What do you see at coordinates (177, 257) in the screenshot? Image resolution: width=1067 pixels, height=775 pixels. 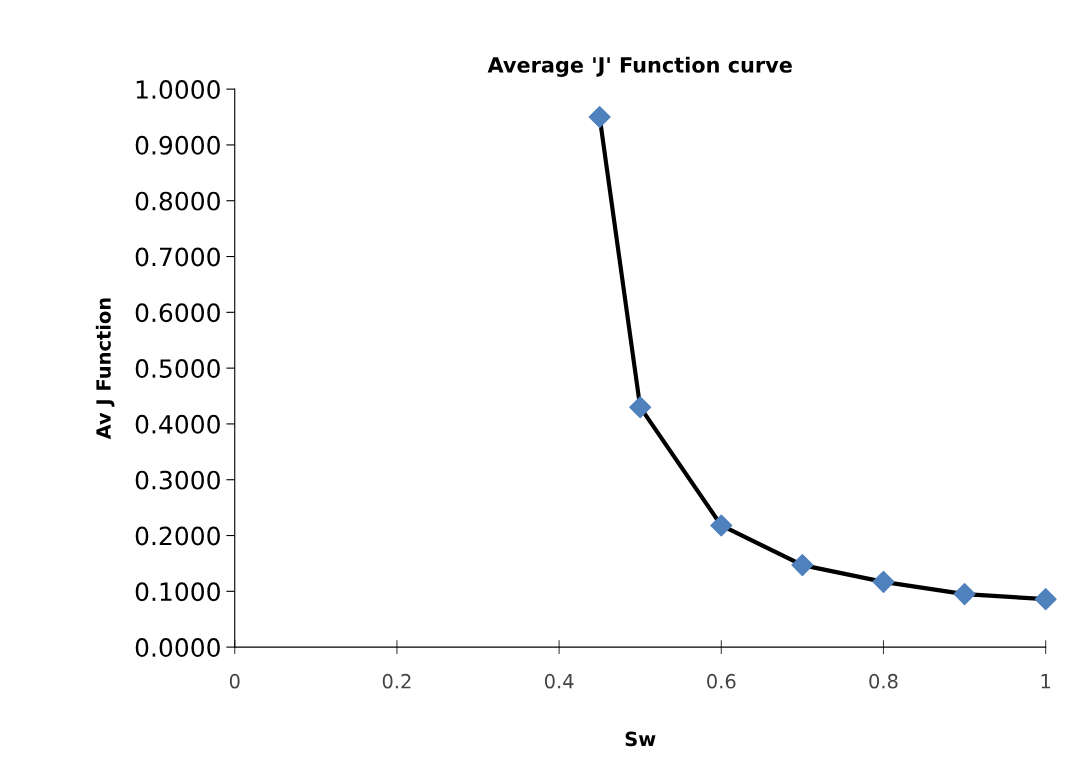 I see `y-tick-label: 0.7000` at bounding box center [177, 257].